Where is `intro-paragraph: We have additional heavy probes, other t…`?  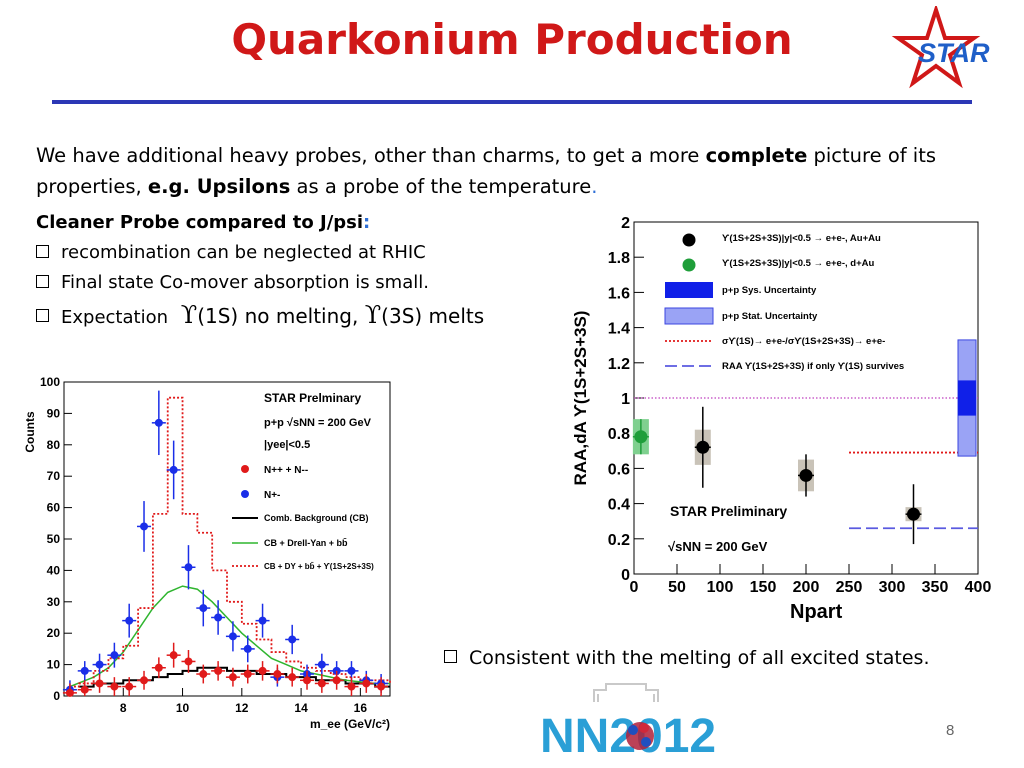 intro-paragraph: We have additional heavy probes, other t… is located at coordinates (506, 171).